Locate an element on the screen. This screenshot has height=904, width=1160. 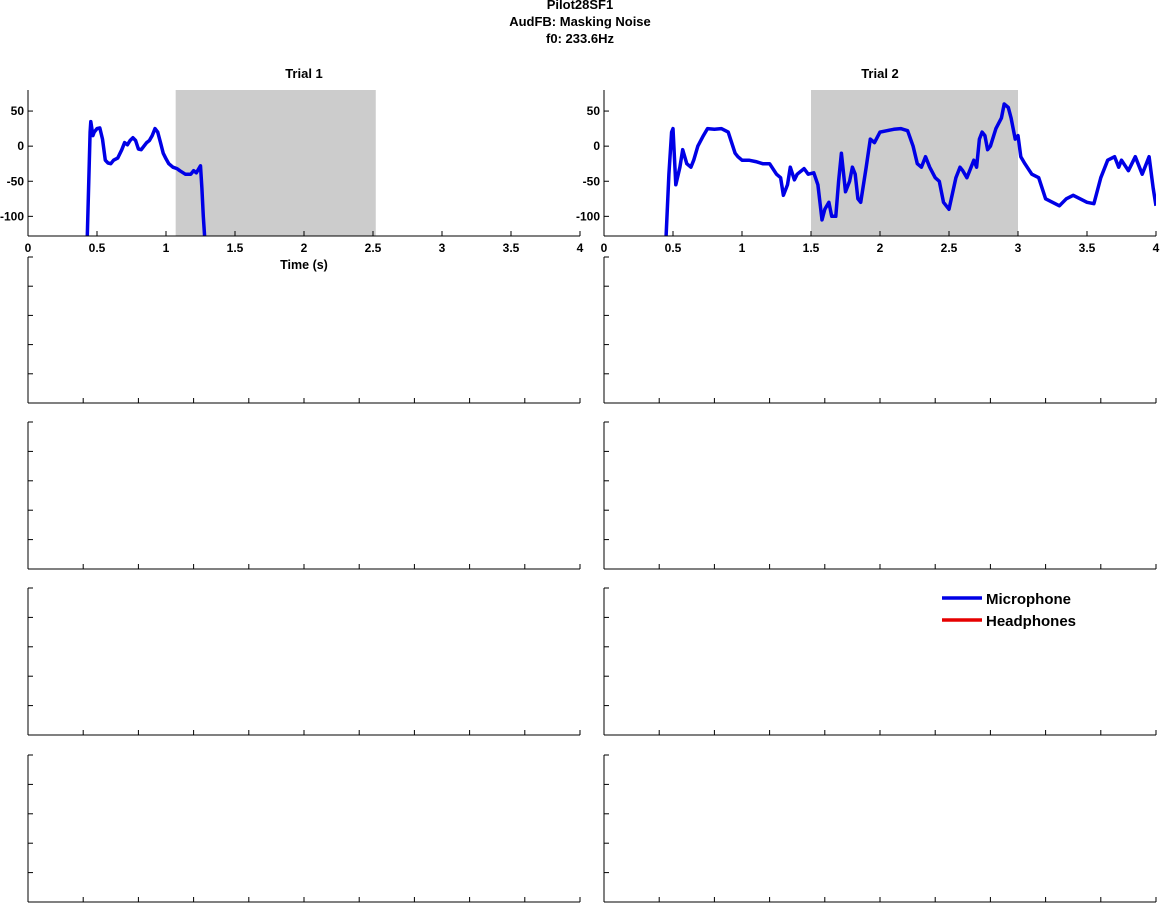
trial1-shaded-interval is located at coordinates (275, 163).